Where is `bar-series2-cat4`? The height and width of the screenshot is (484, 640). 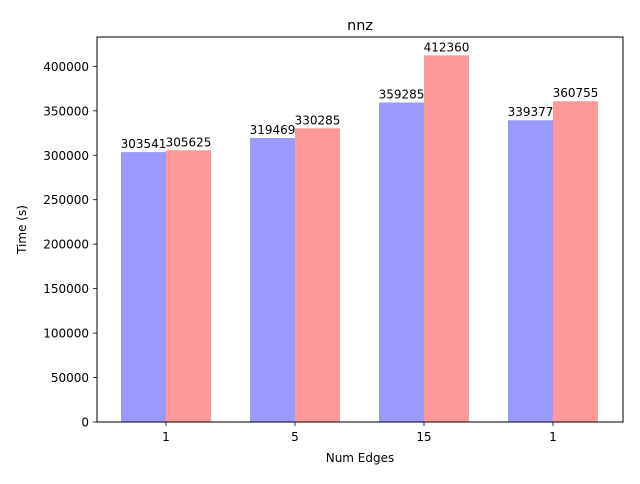
bar-series2-cat4 is located at coordinates (575, 261).